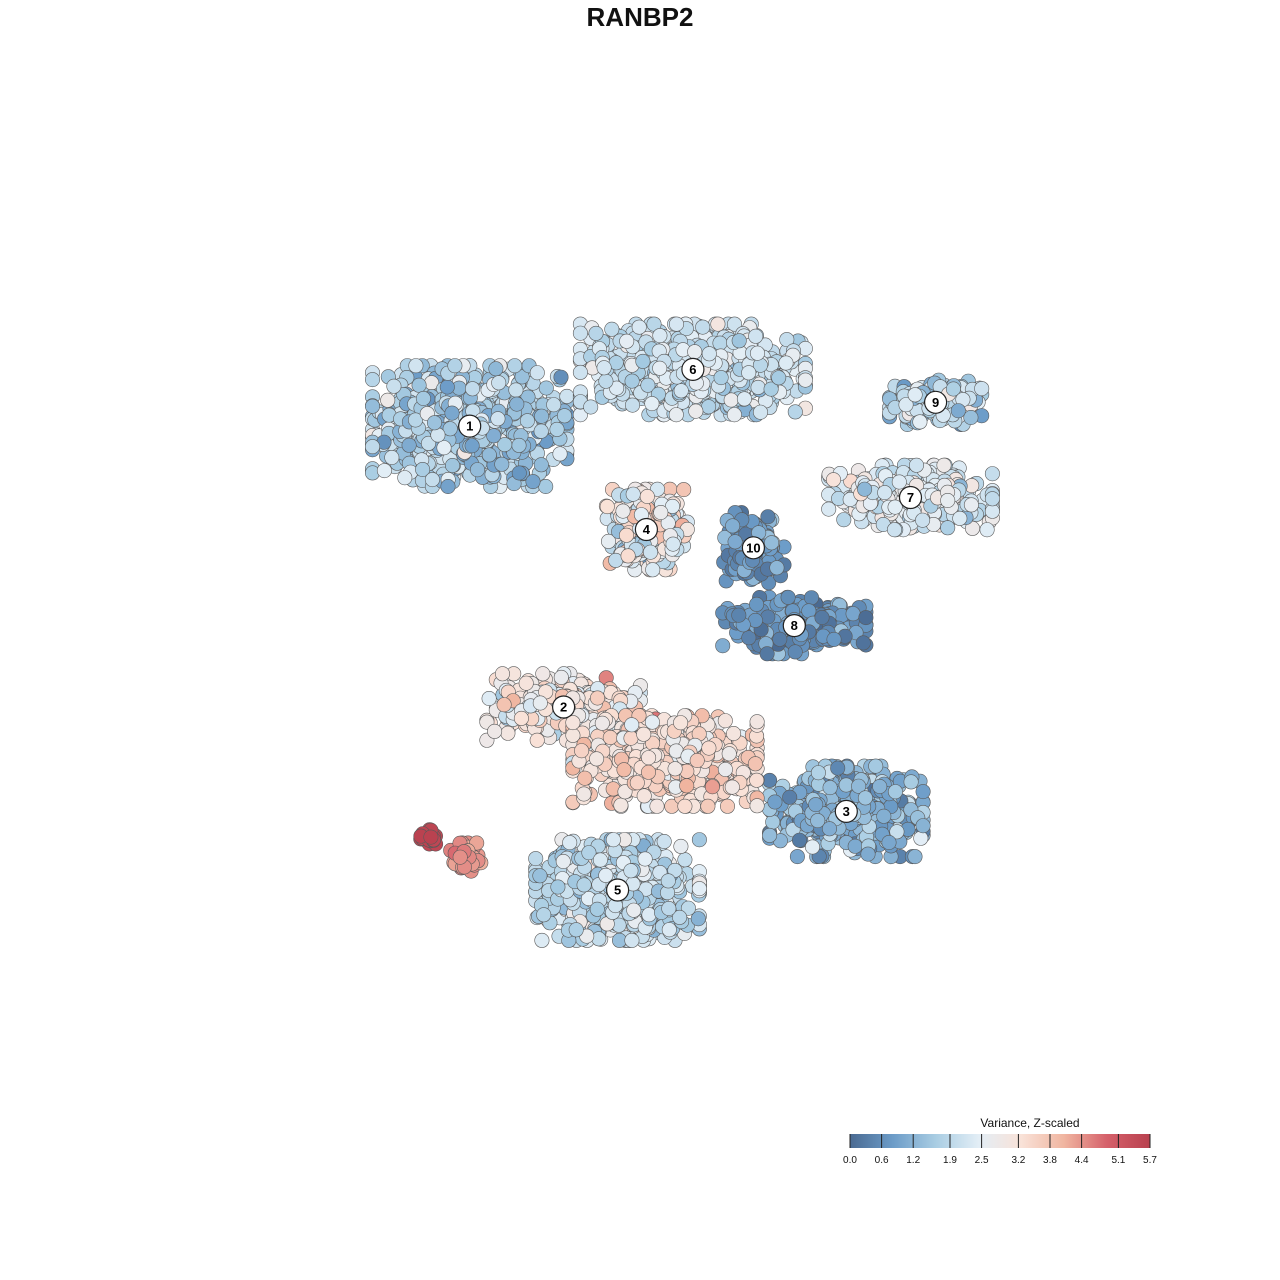 The height and width of the screenshot is (1280, 1280). What do you see at coordinates (640, 17) in the screenshot?
I see `chart-title: RANBP2` at bounding box center [640, 17].